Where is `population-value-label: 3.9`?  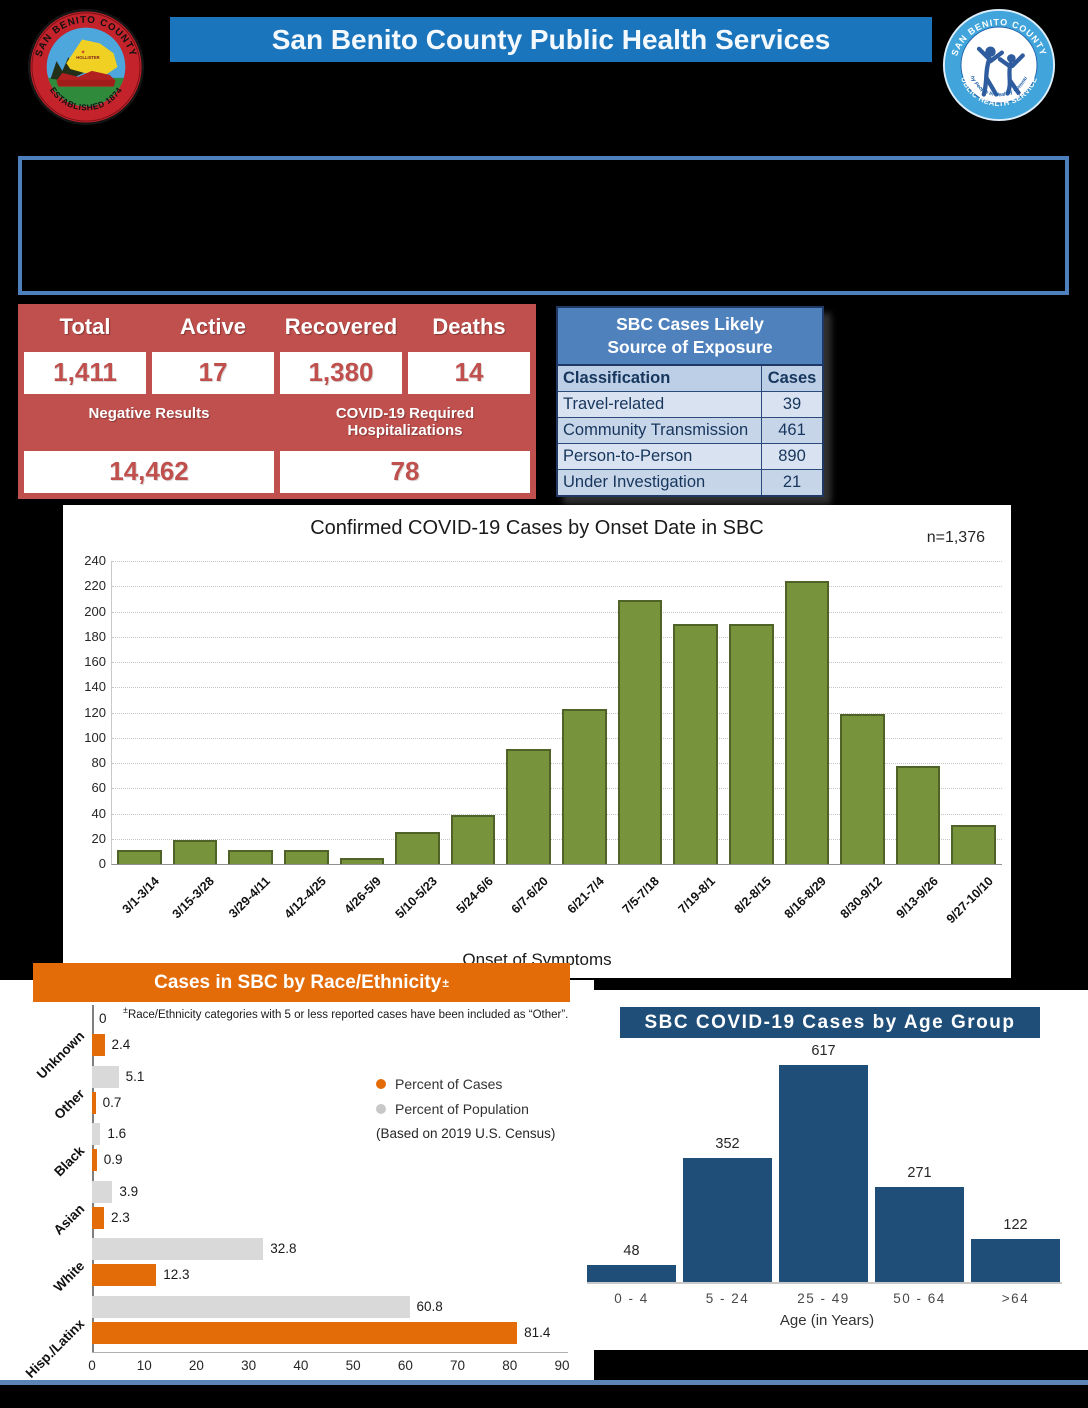 population-value-label: 3.9 is located at coordinates (129, 1191).